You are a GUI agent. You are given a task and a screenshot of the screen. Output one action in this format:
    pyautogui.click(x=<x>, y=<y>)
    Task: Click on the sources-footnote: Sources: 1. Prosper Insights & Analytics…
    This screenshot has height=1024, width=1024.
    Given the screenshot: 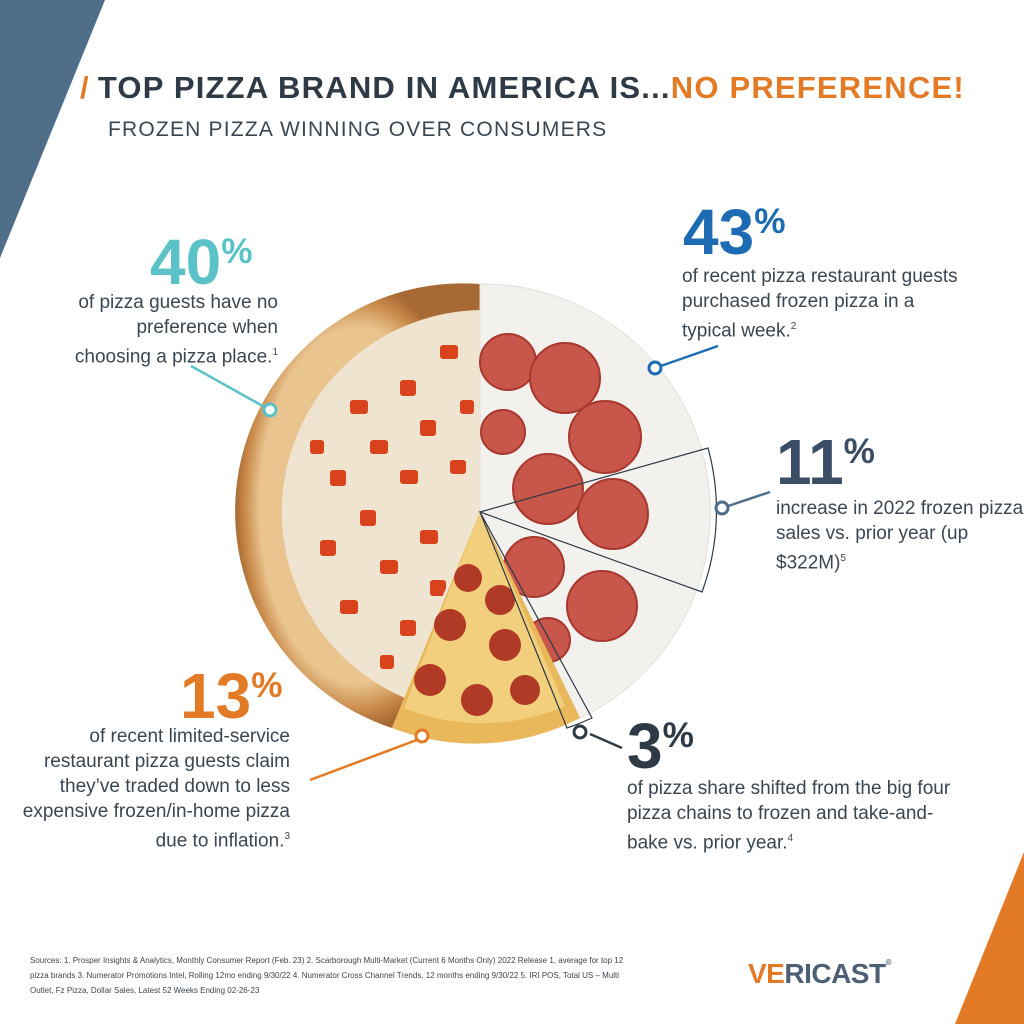 What is the action you would take?
    pyautogui.click(x=335, y=975)
    